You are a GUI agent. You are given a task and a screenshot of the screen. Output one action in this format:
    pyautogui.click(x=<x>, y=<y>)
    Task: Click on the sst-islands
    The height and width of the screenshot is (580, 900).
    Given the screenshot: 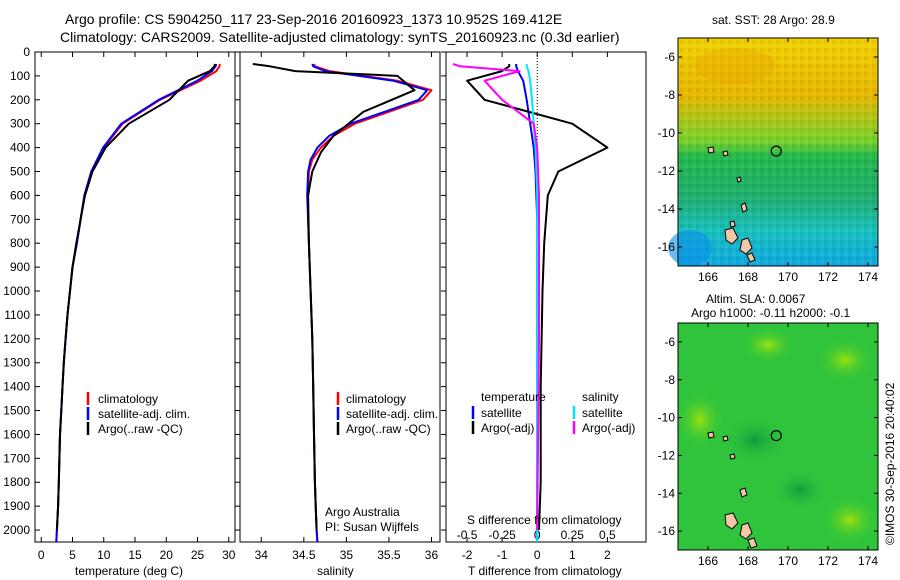 What is the action you would take?
    pyautogui.click(x=731, y=204)
    